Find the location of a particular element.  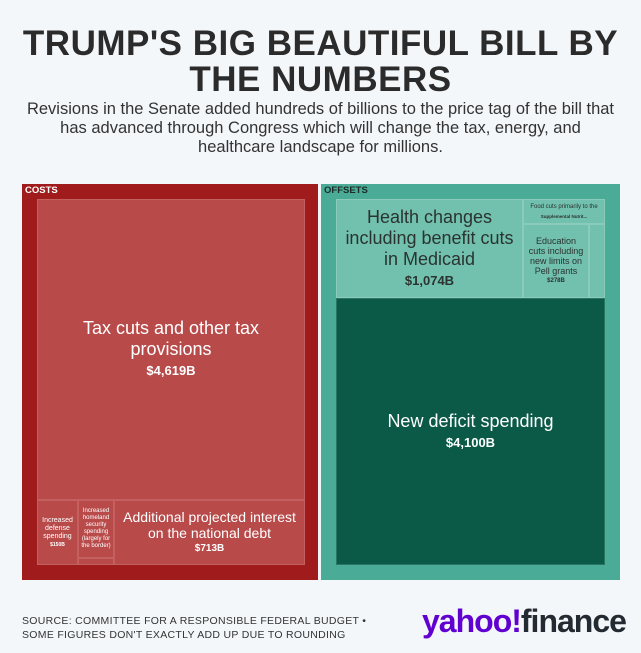

cell-label: Increased defense spending is located at coordinates (57, 528).